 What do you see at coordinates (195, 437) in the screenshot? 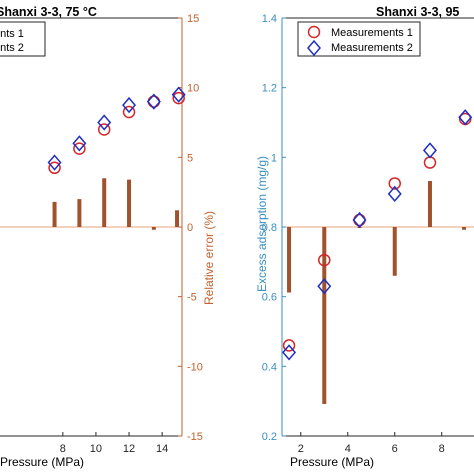
I see `left-right-tick-label: -15` at bounding box center [195, 437].